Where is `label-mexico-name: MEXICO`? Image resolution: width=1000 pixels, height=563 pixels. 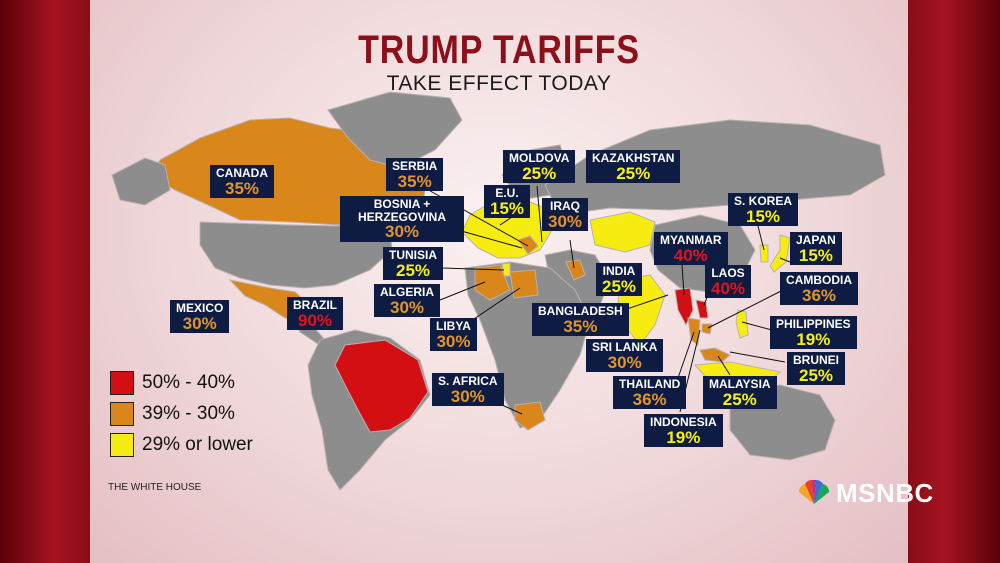
label-mexico-name: MEXICO is located at coordinates (200, 308).